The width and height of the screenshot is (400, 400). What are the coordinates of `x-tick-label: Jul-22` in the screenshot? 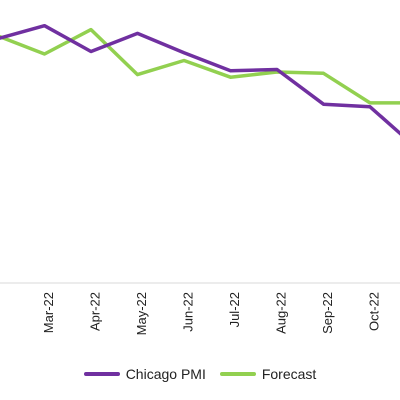 It's located at (234, 309).